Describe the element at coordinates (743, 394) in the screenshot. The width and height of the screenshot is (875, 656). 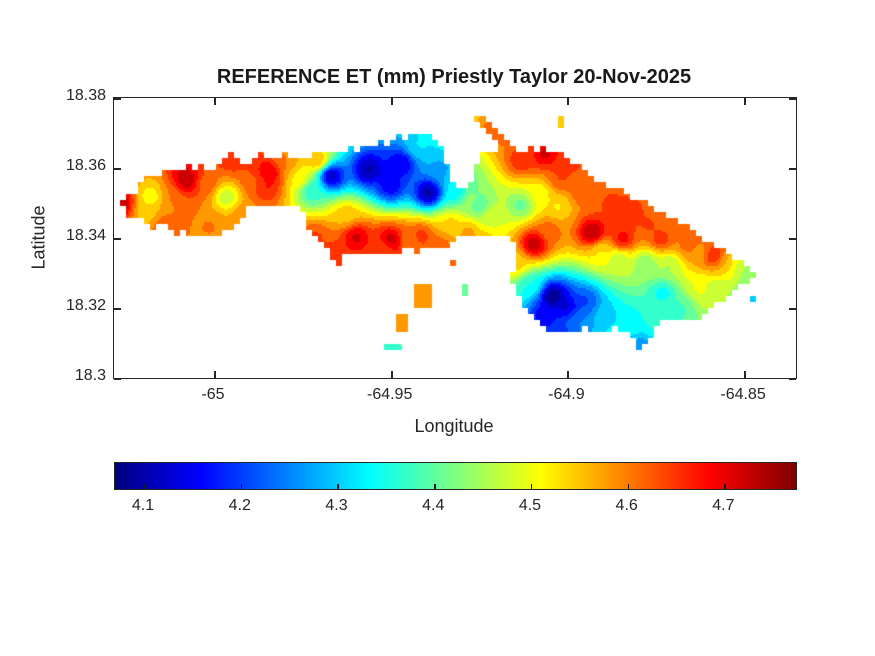
I see `x-tick-label: -64.85` at that location.